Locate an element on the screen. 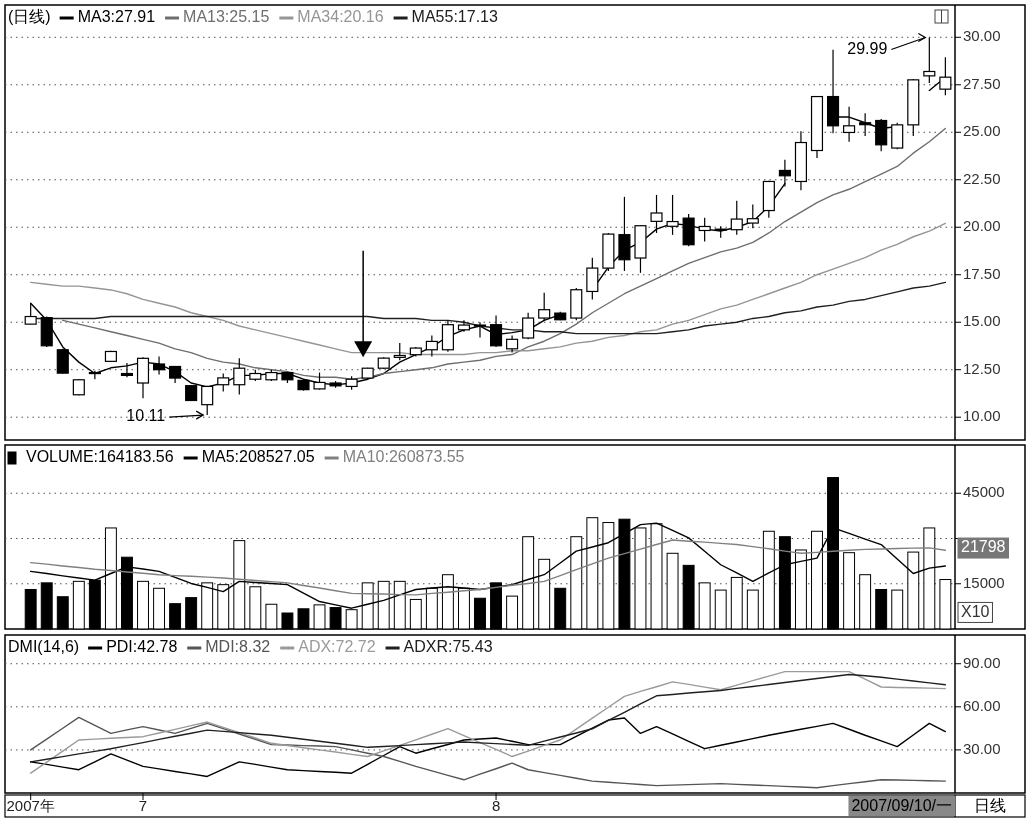  annotation: 29.99 is located at coordinates (867, 48).